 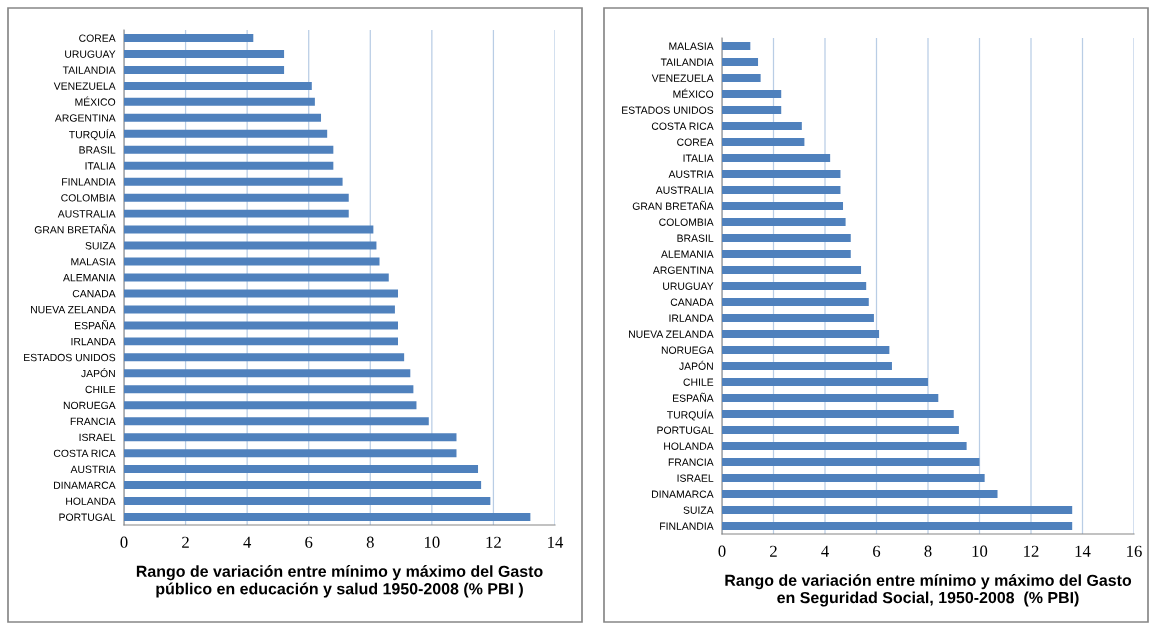 What do you see at coordinates (698, 158) in the screenshot?
I see `y-tick-label: ITALIA` at bounding box center [698, 158].